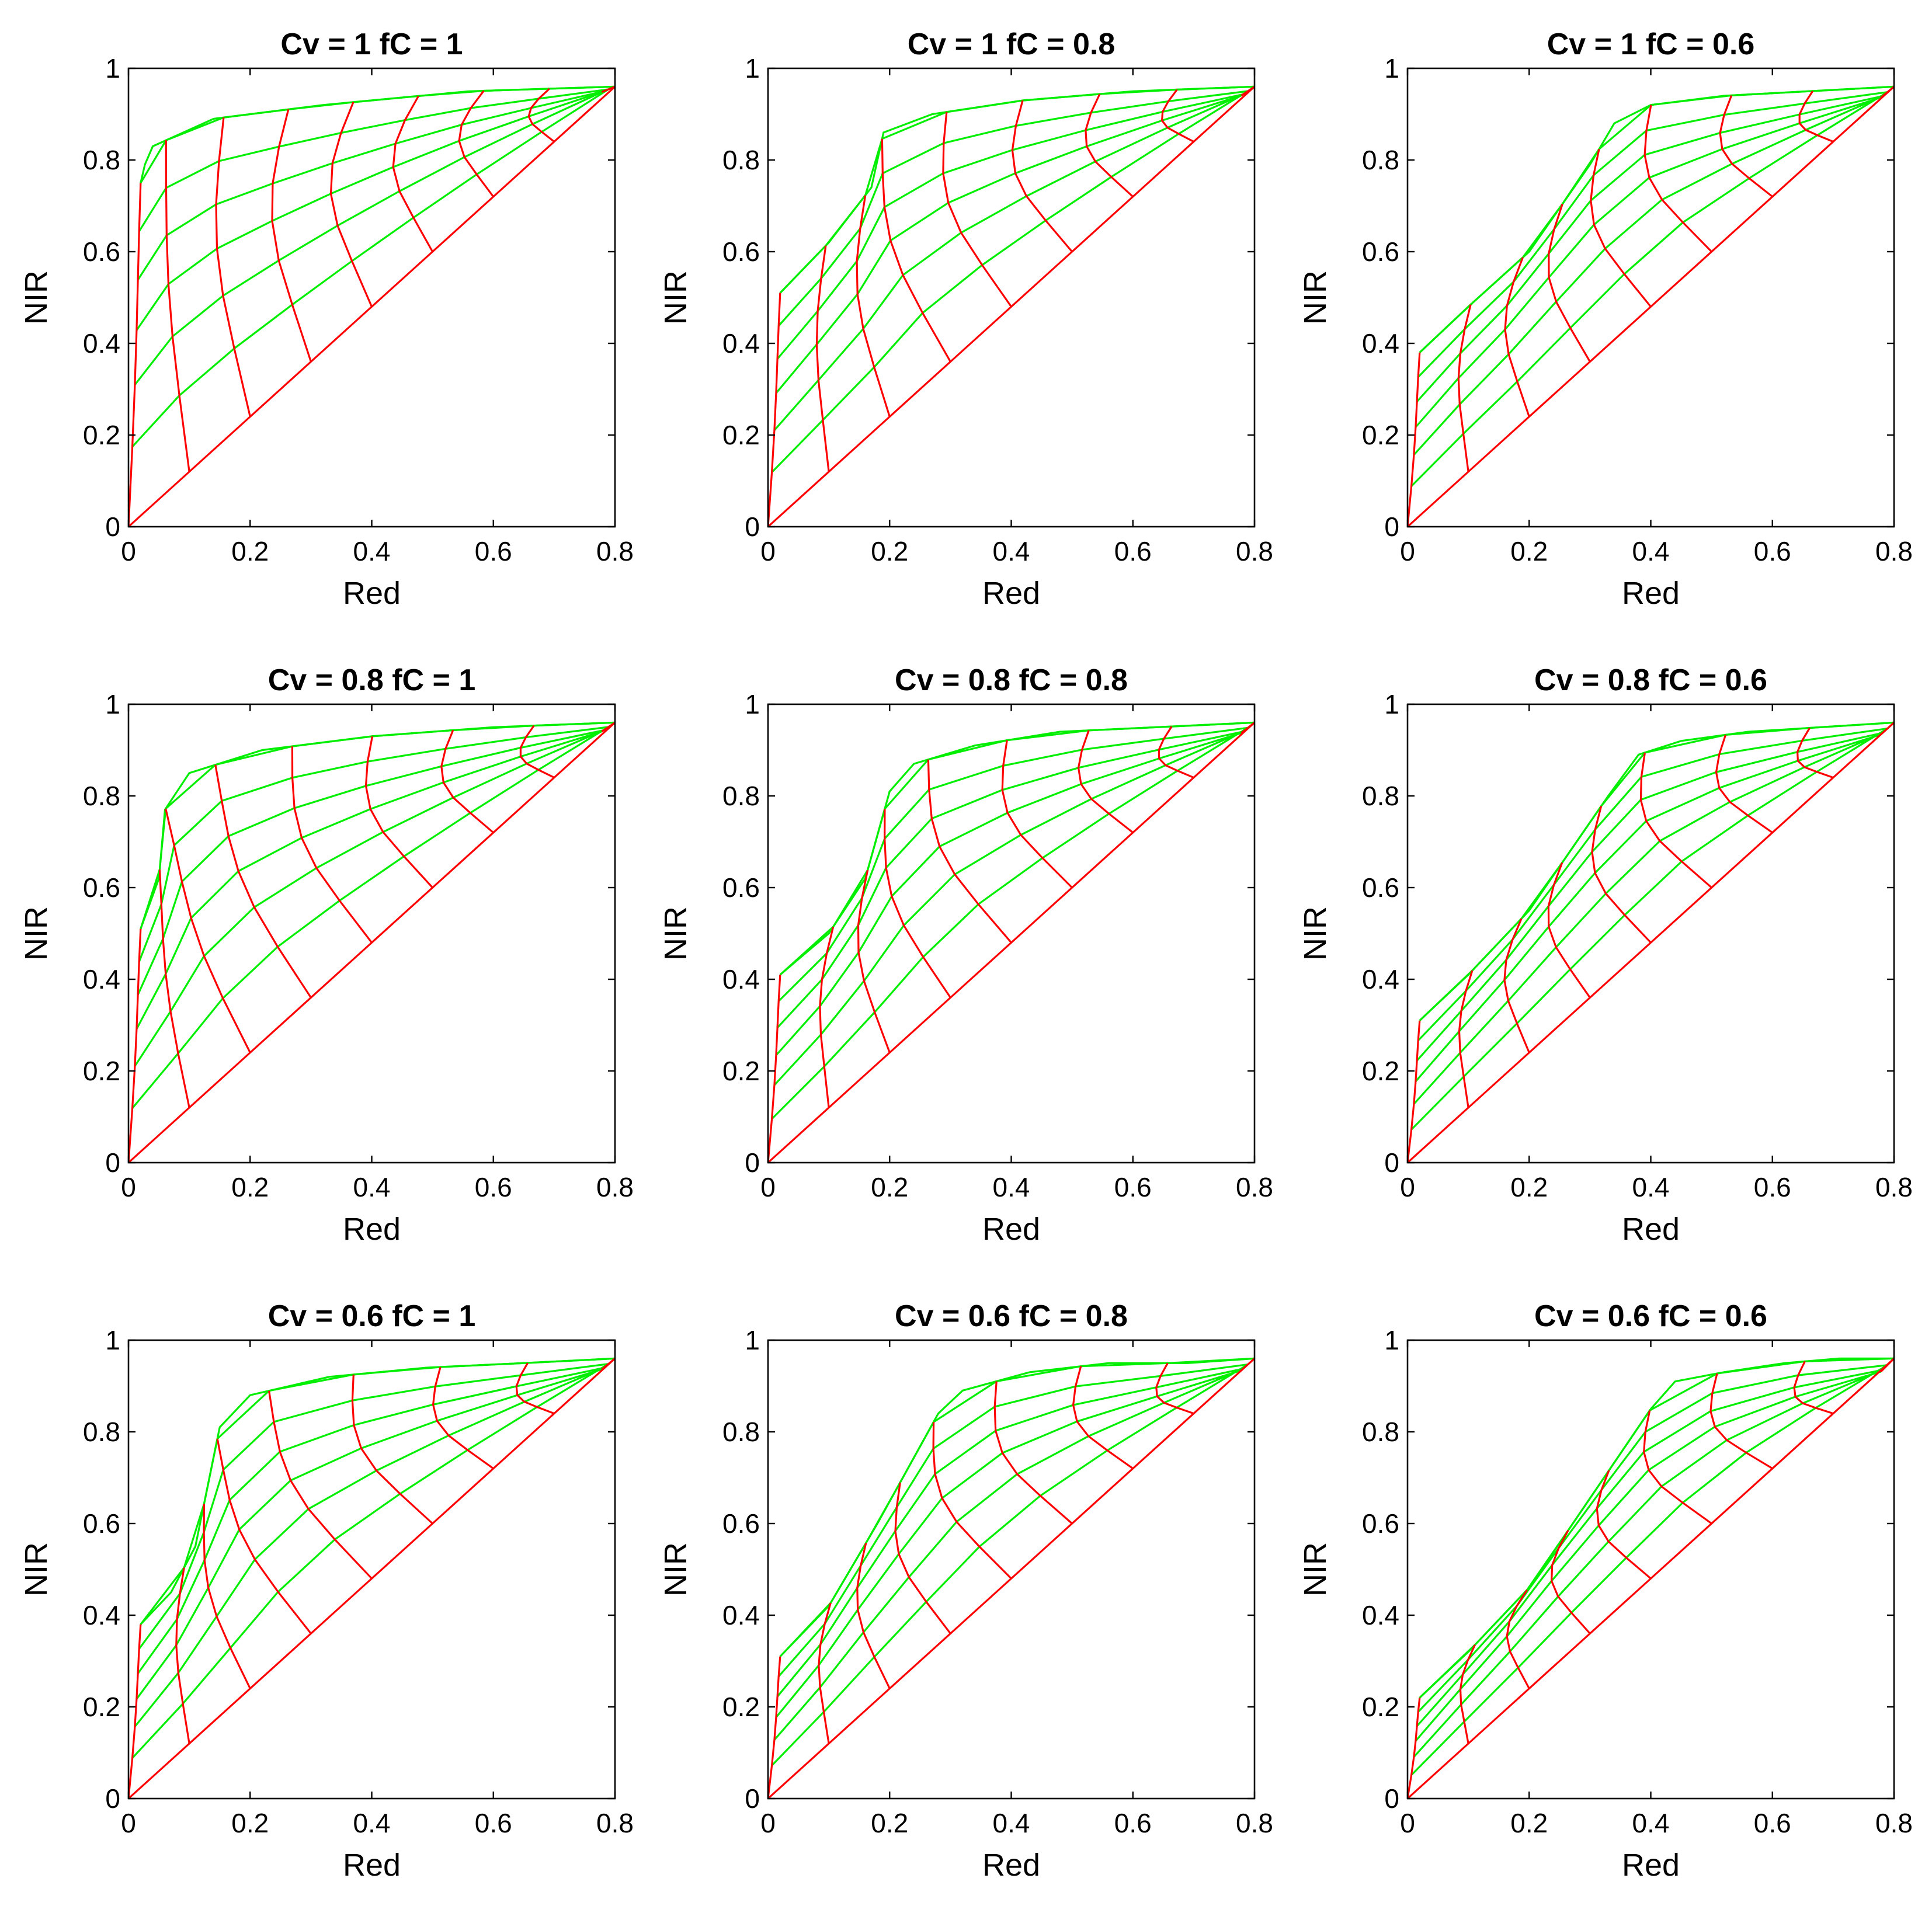 This screenshot has width=1932, height=1906. I want to click on subplot-title: Cv = 1 fC = 0.8, so click(1012, 44).